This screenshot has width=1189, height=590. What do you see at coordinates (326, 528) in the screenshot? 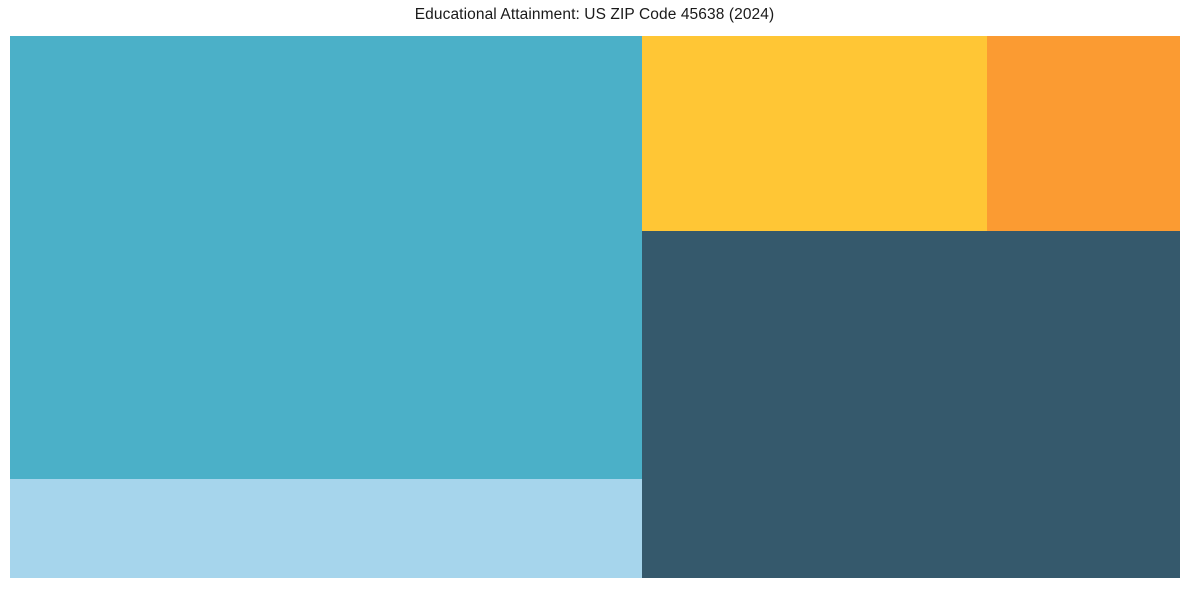
I see `treemap-tile: Graduate or professional degree` at bounding box center [326, 528].